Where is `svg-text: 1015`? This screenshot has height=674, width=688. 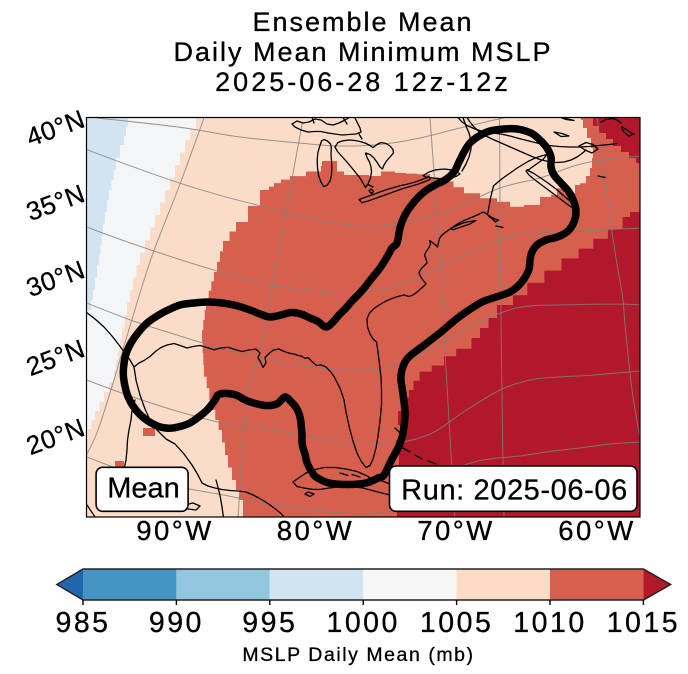
svg-text: 1015 is located at coordinates (643, 623).